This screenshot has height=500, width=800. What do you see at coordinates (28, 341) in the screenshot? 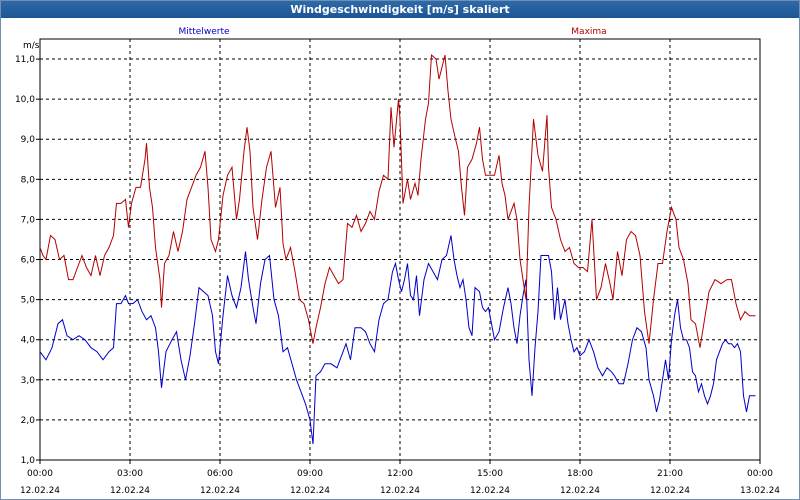
I see `y-tick-label: 4,0` at bounding box center [28, 341].